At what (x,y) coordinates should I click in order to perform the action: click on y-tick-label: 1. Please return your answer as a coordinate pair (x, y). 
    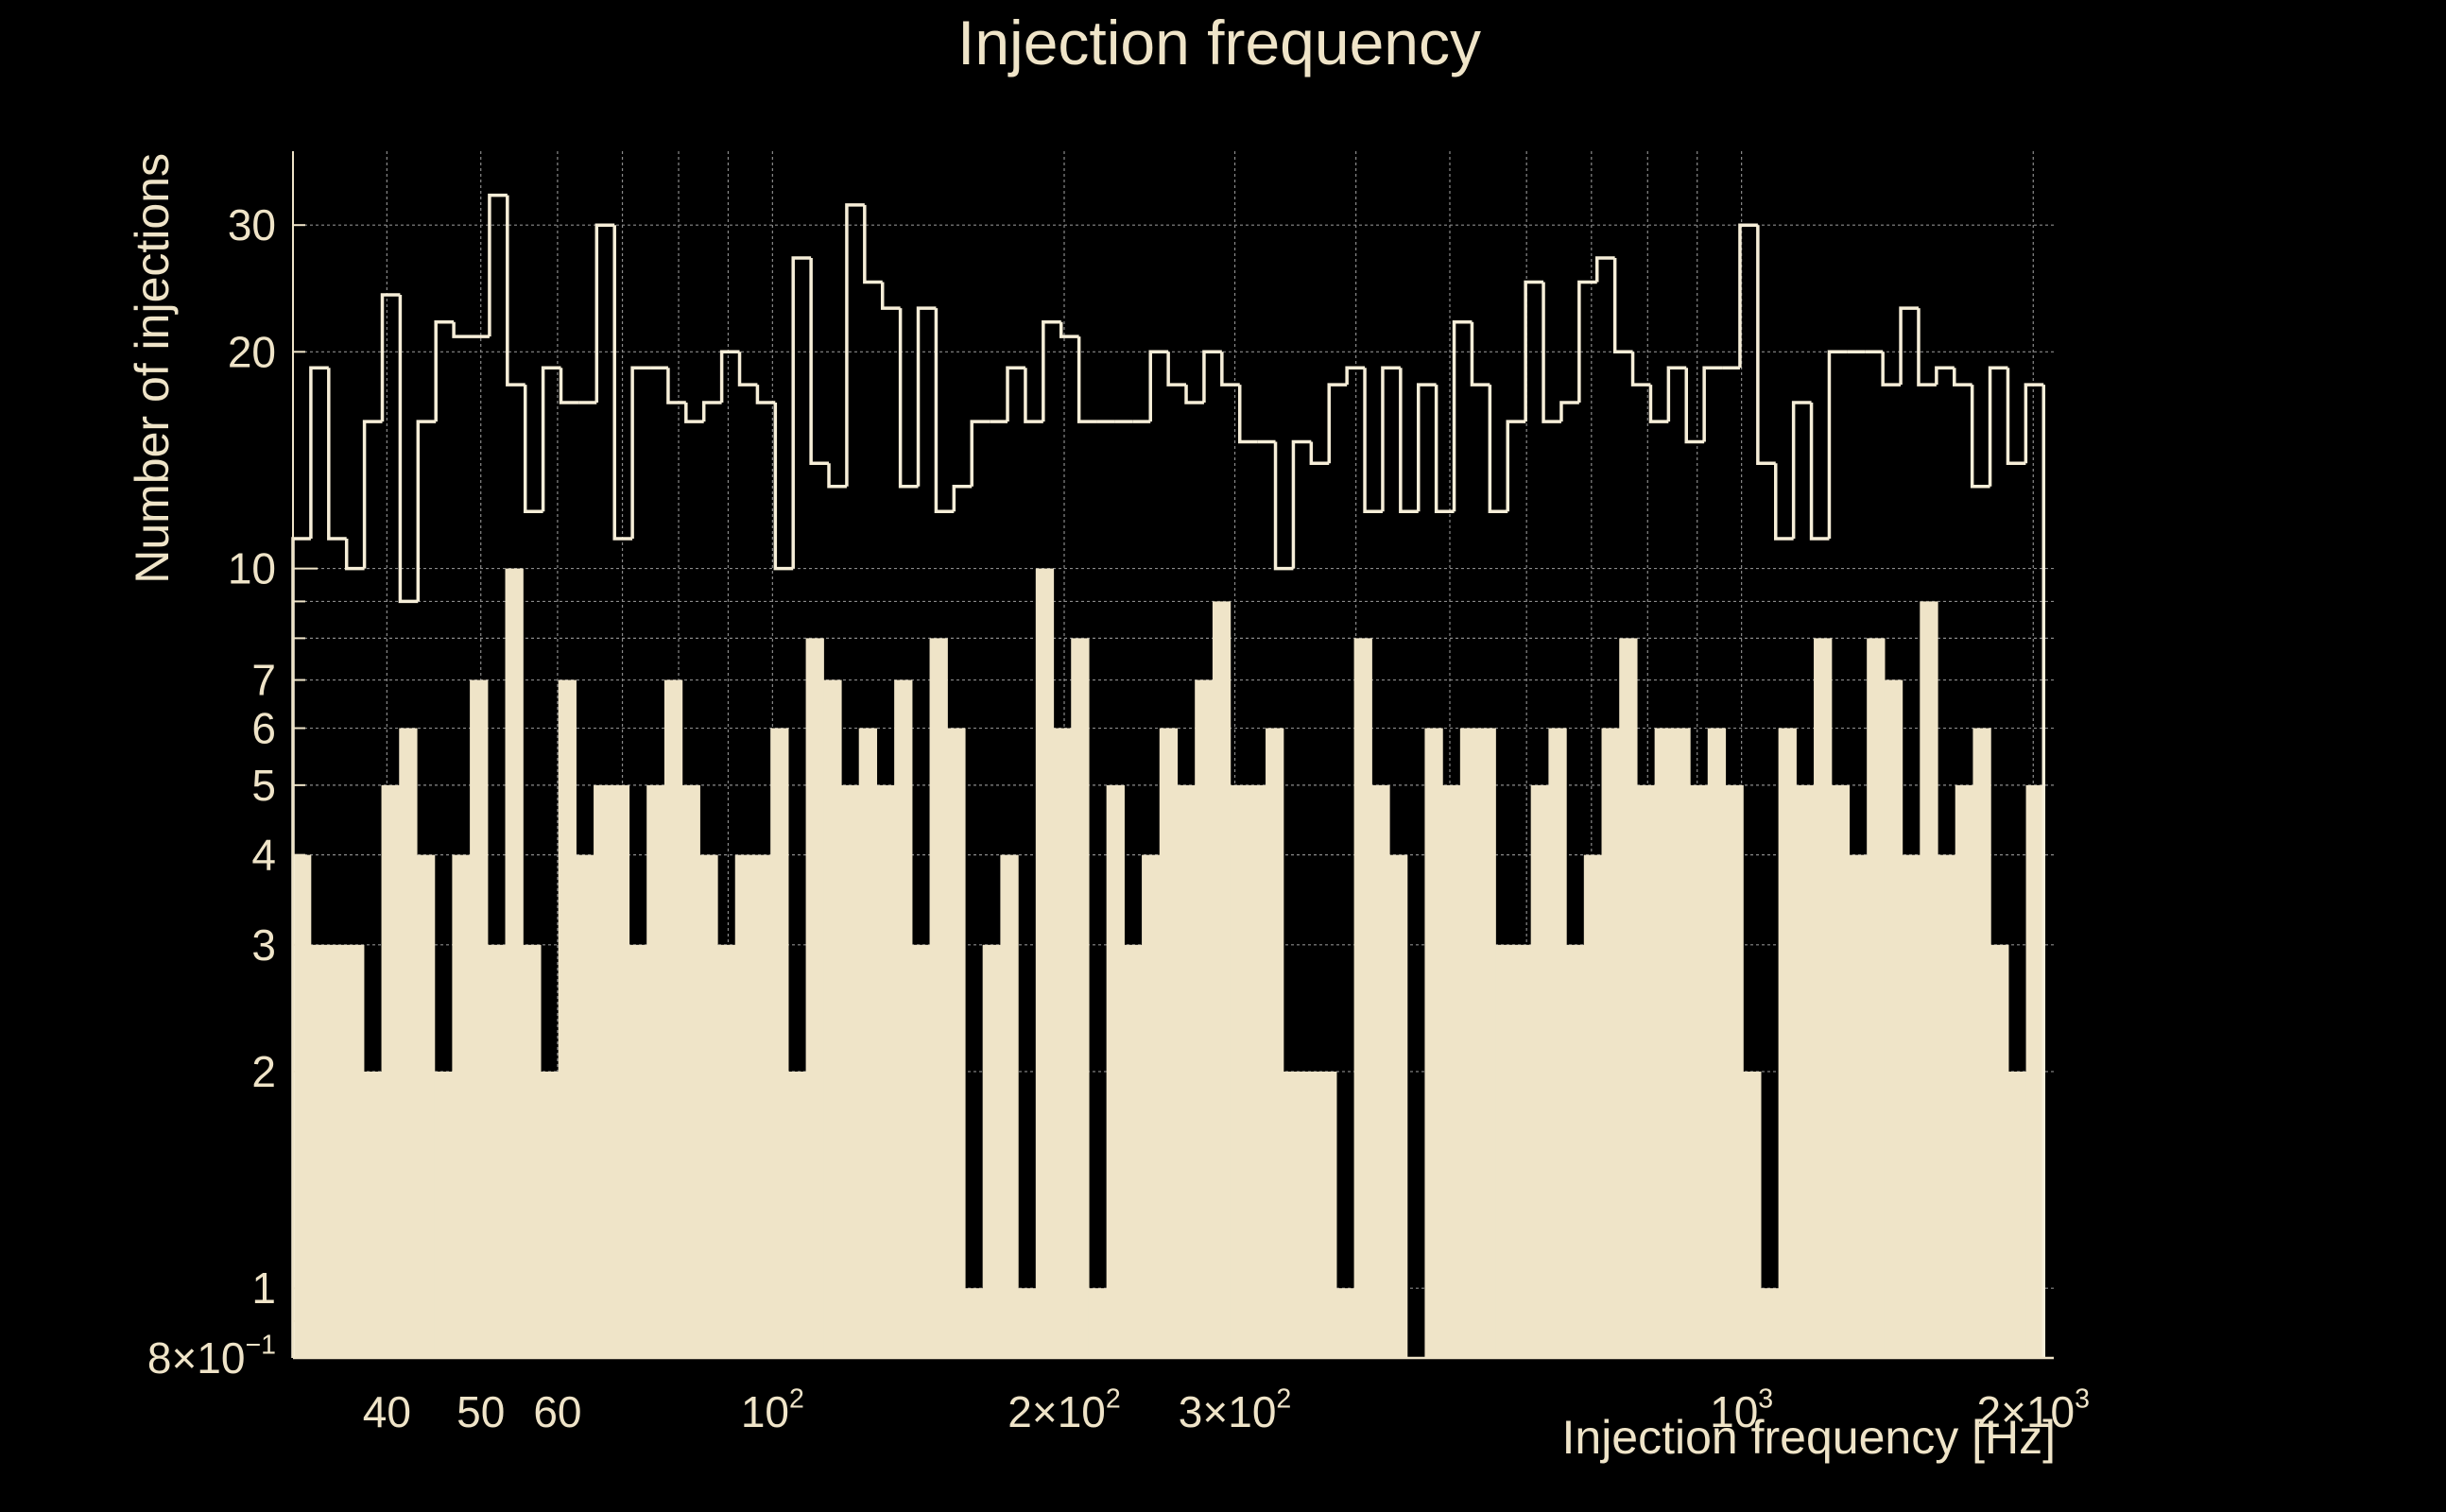
    Looking at the image, I should click on (263, 1288).